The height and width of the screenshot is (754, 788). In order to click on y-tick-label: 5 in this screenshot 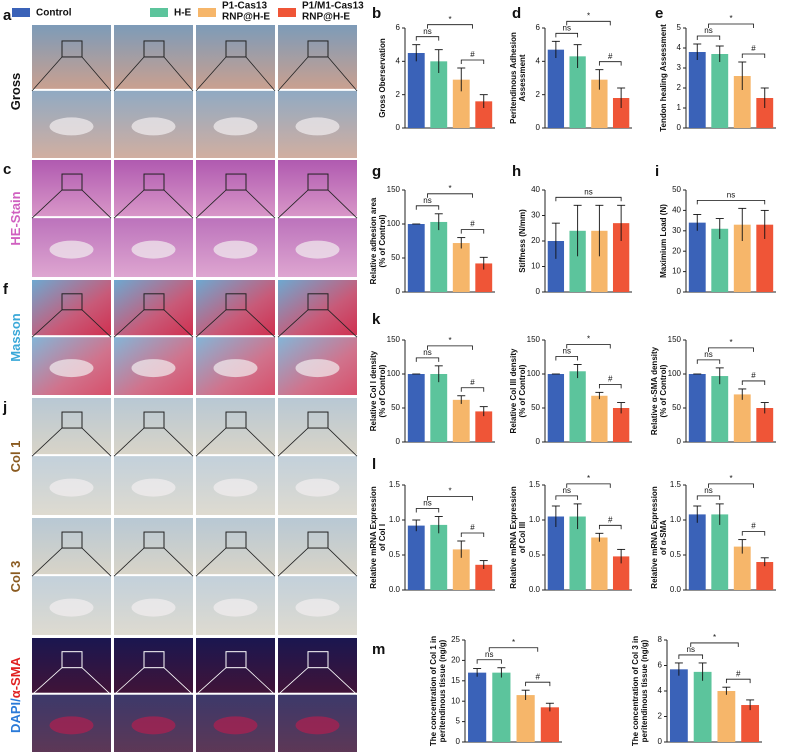, I will do `click(679, 27)`.